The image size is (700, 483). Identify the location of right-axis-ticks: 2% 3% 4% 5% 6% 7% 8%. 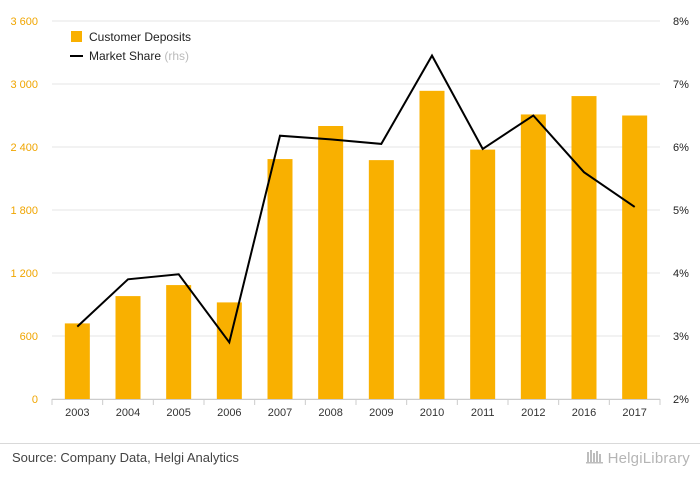
(681, 211).